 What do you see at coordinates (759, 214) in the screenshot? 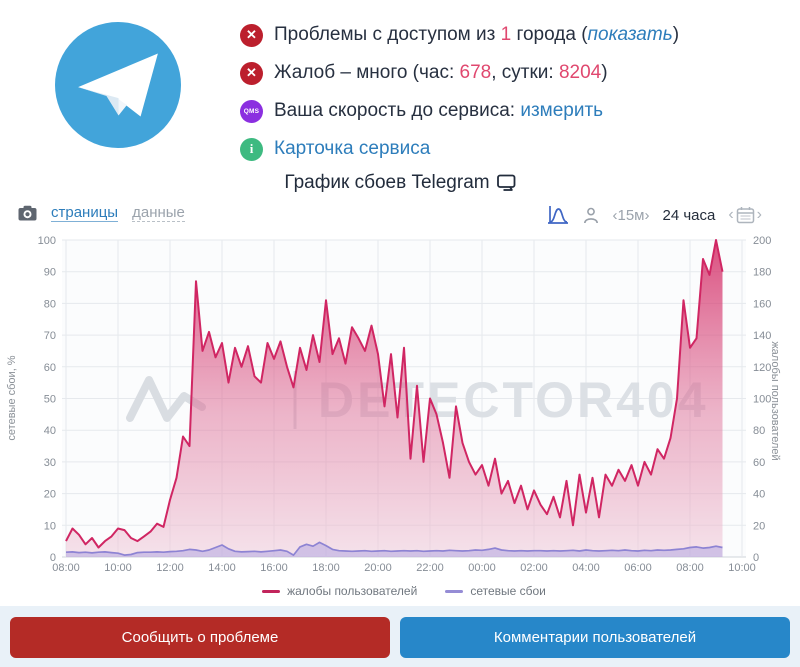
I see `chevron-right-icon: ›` at bounding box center [759, 214].